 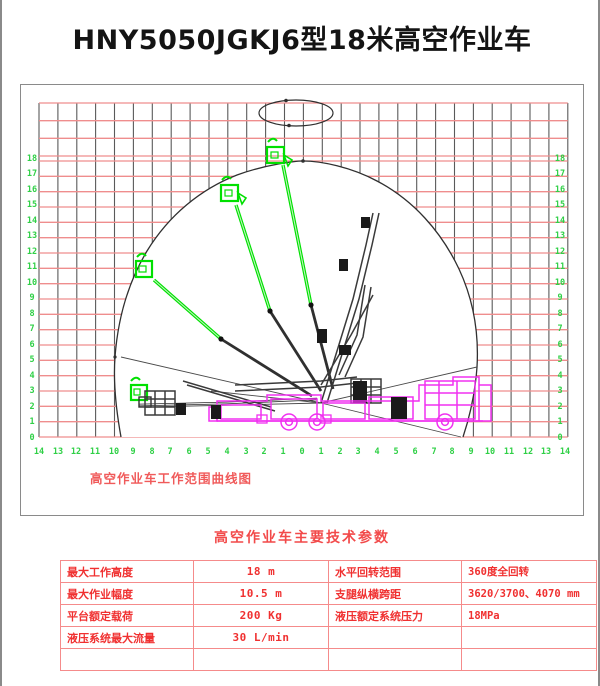 I want to click on outrigger-marks, so click(x=294, y=419).